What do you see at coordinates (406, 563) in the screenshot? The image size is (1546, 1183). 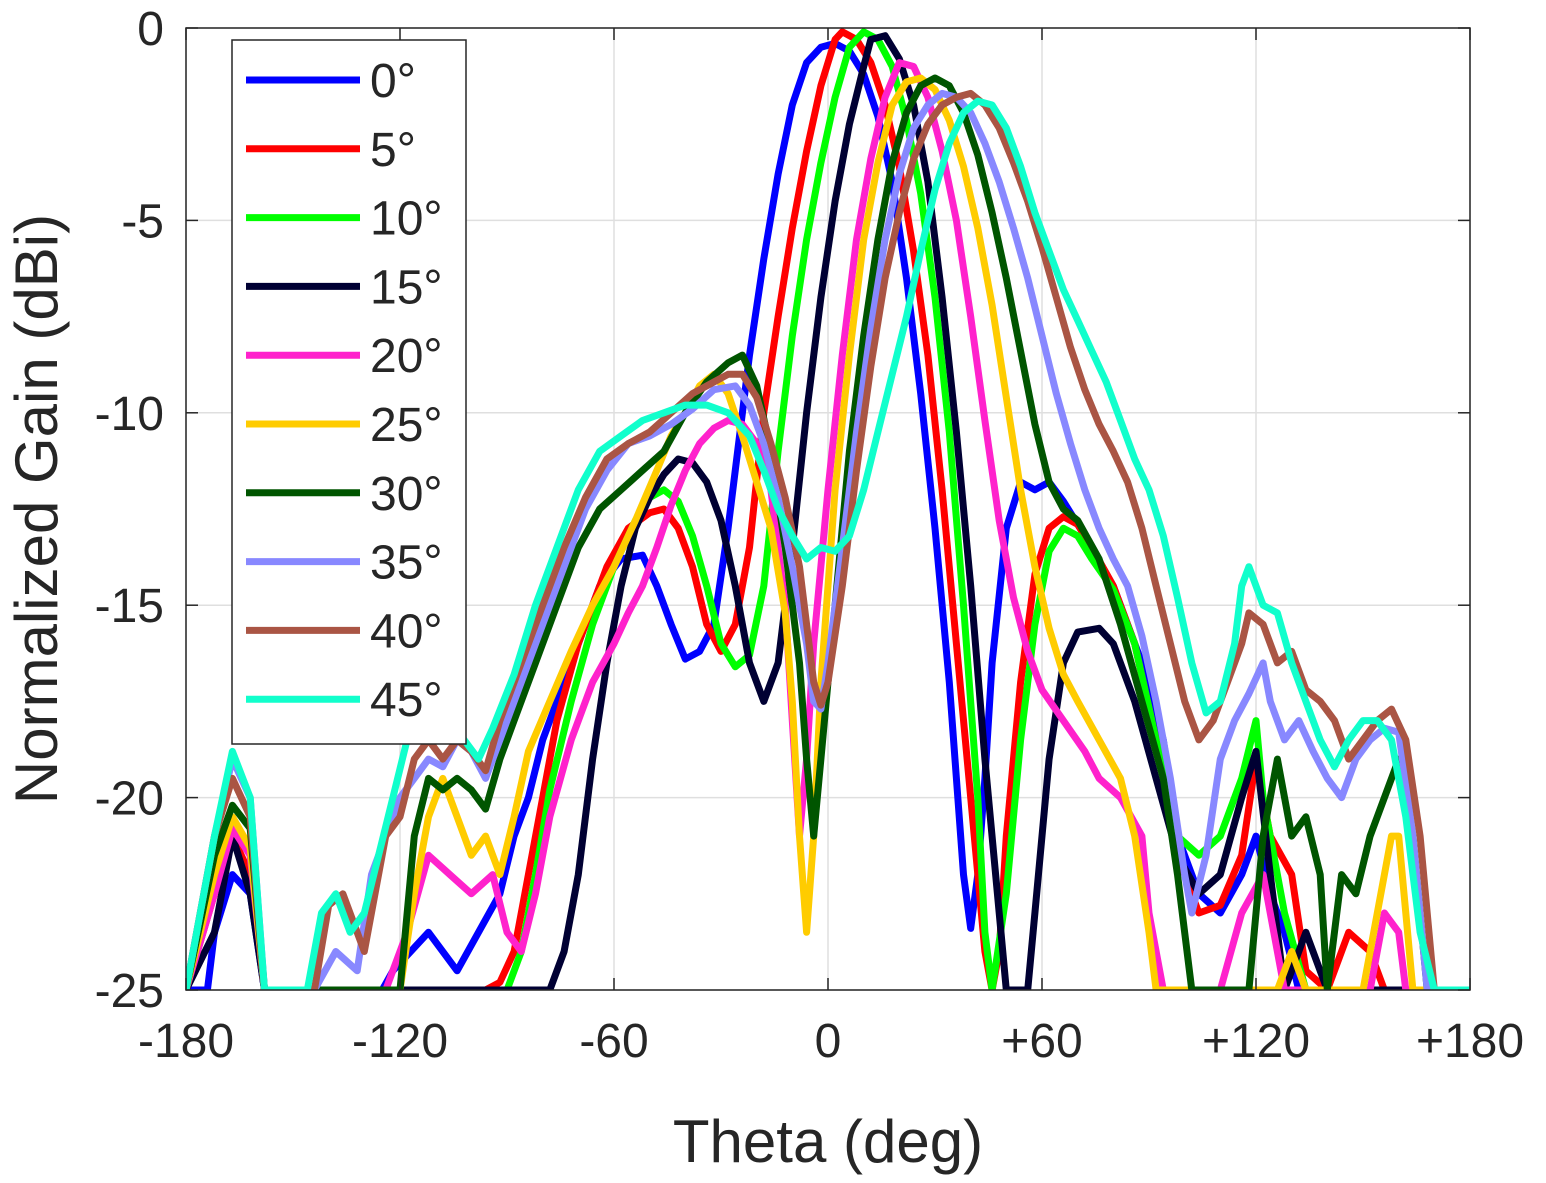 I see `legend-label: 35°` at bounding box center [406, 563].